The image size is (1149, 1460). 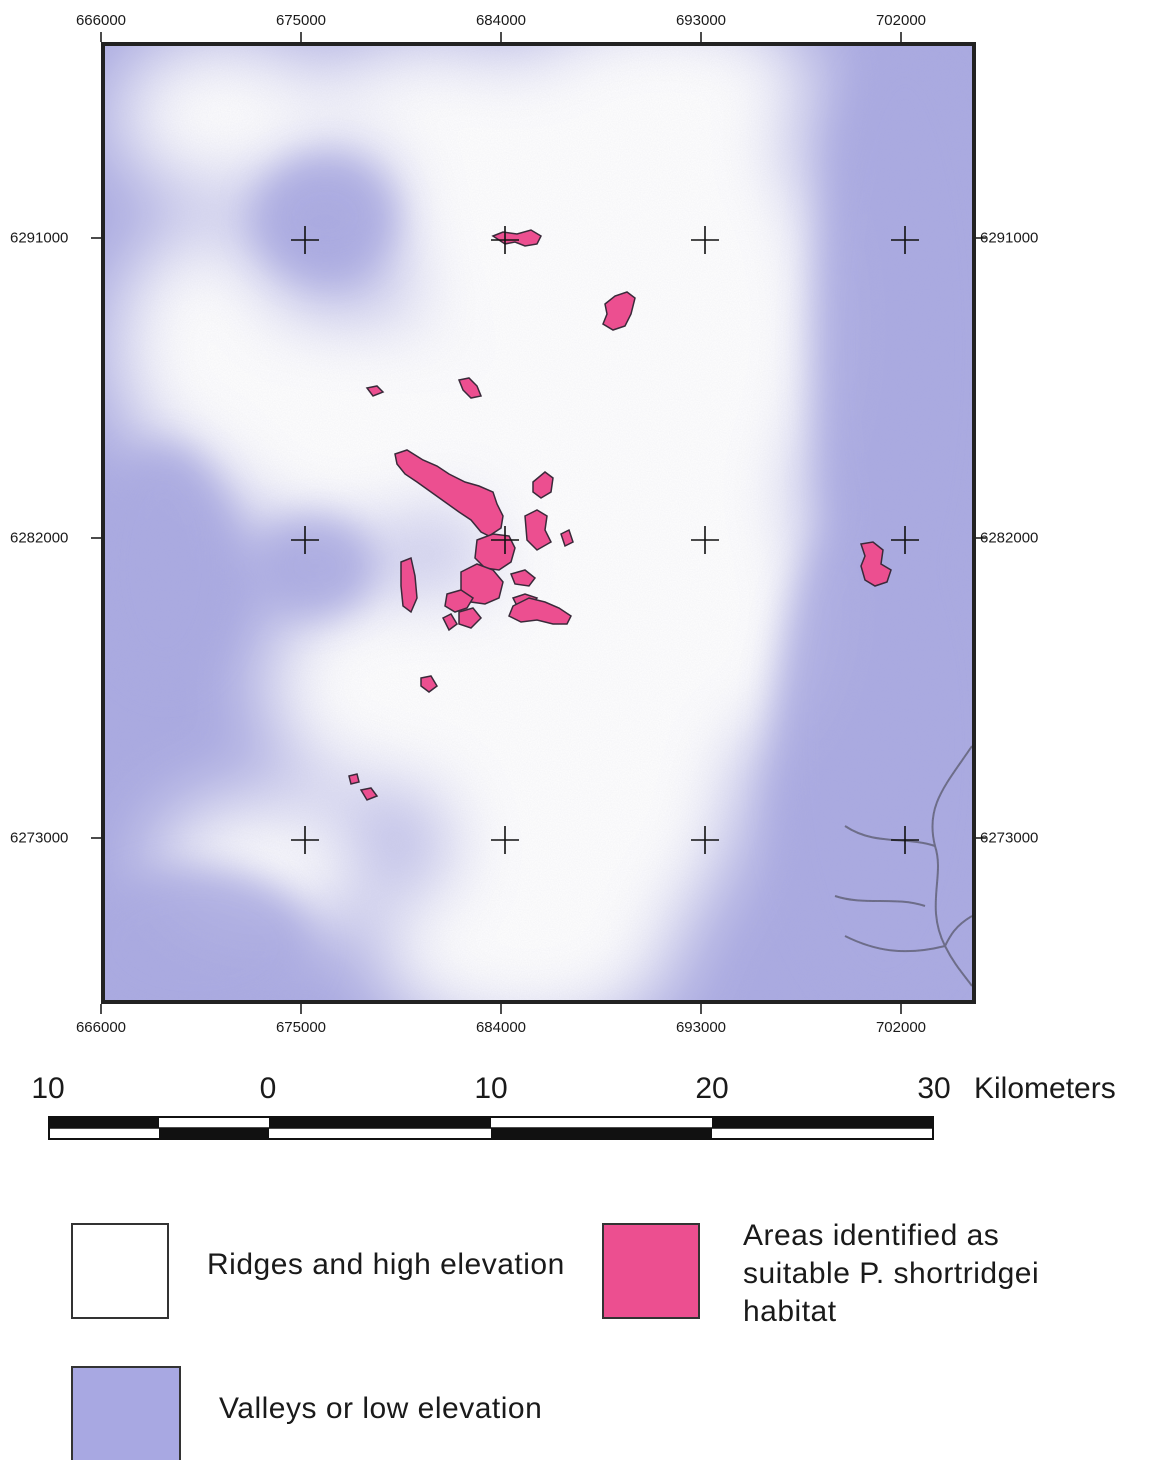 I want to click on x-tick-top-702000: 702000, so click(x=901, y=20).